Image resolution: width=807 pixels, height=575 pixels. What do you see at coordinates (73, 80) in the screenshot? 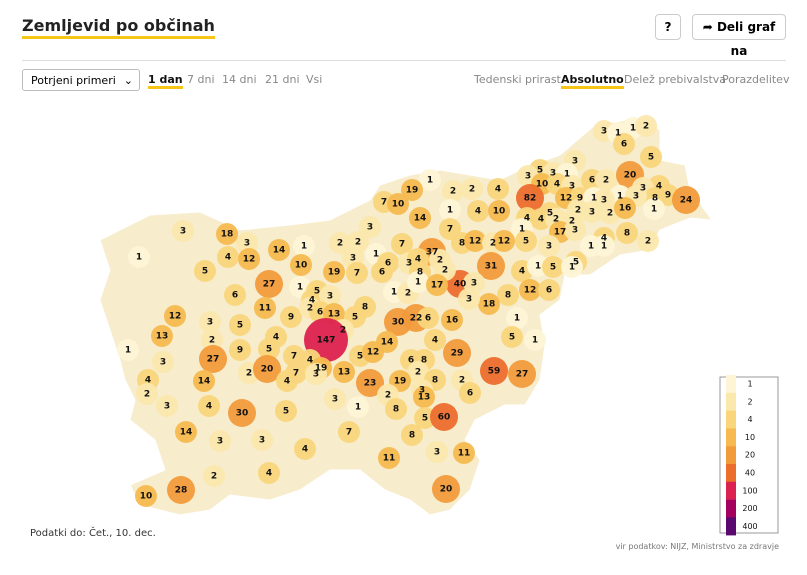
I see `select-label: Potrjeni primeri` at bounding box center [73, 80].